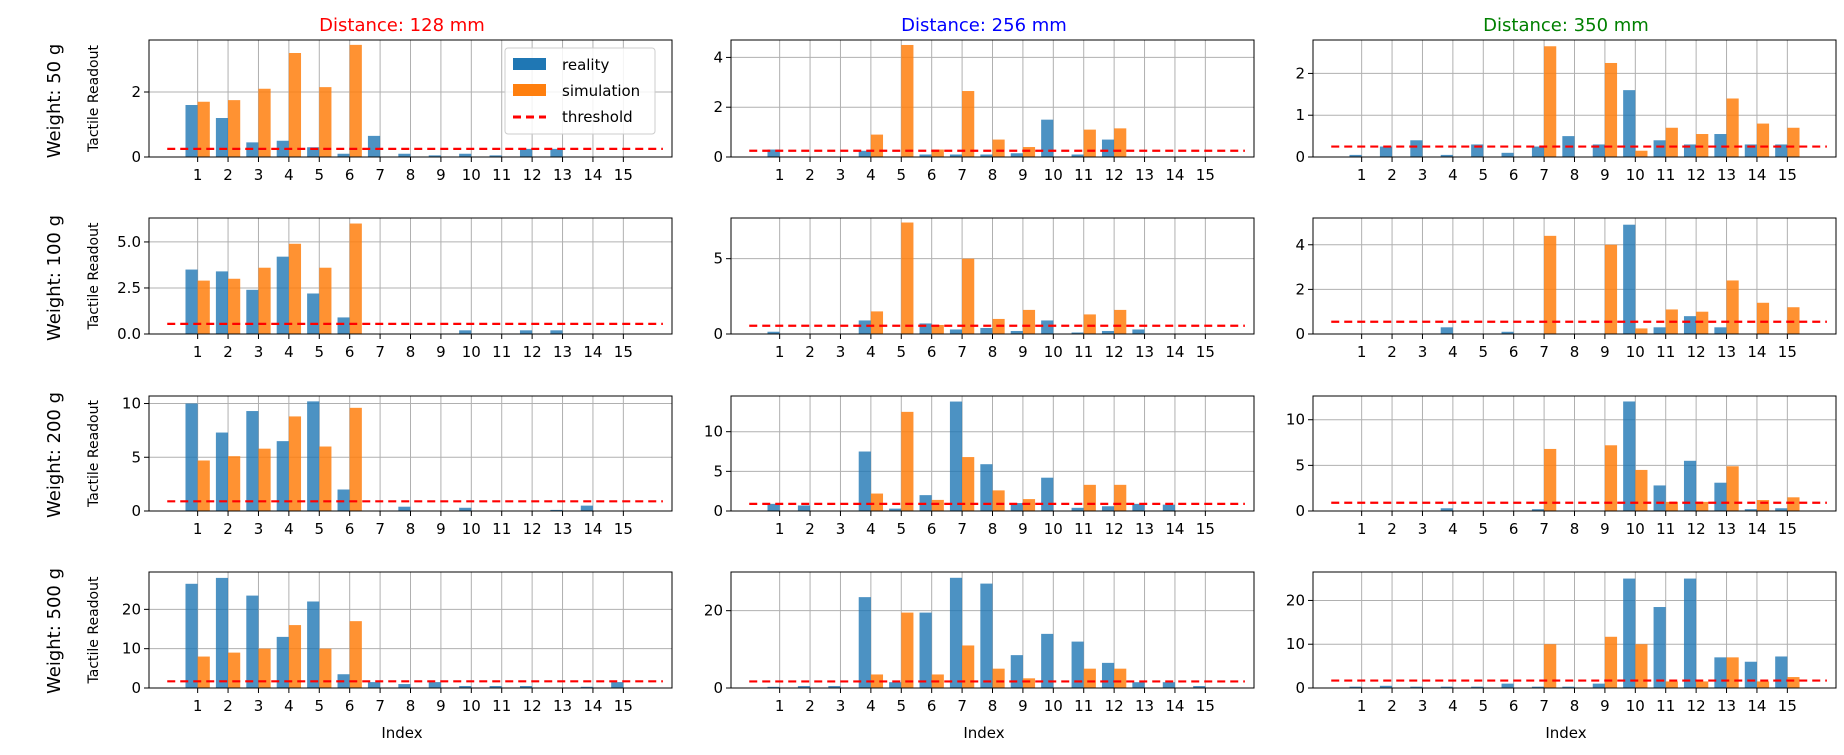 This screenshot has width=1844, height=755. Describe the element at coordinates (713, 611) in the screenshot. I see `y-tick-label: 20` at that location.